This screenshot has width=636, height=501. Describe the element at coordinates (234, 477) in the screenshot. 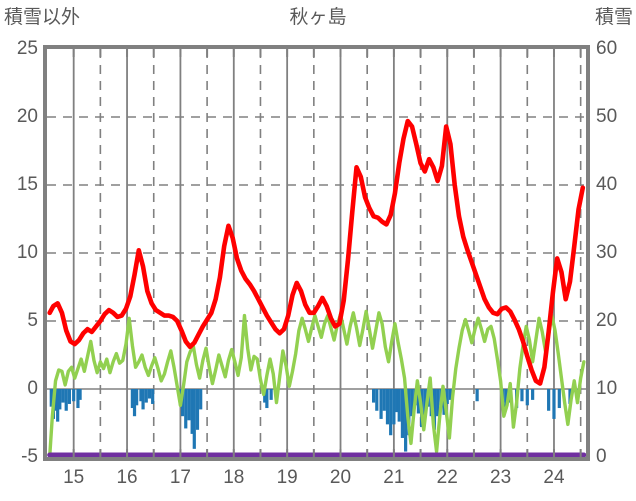

I see `x-axis-tick: 18` at that location.